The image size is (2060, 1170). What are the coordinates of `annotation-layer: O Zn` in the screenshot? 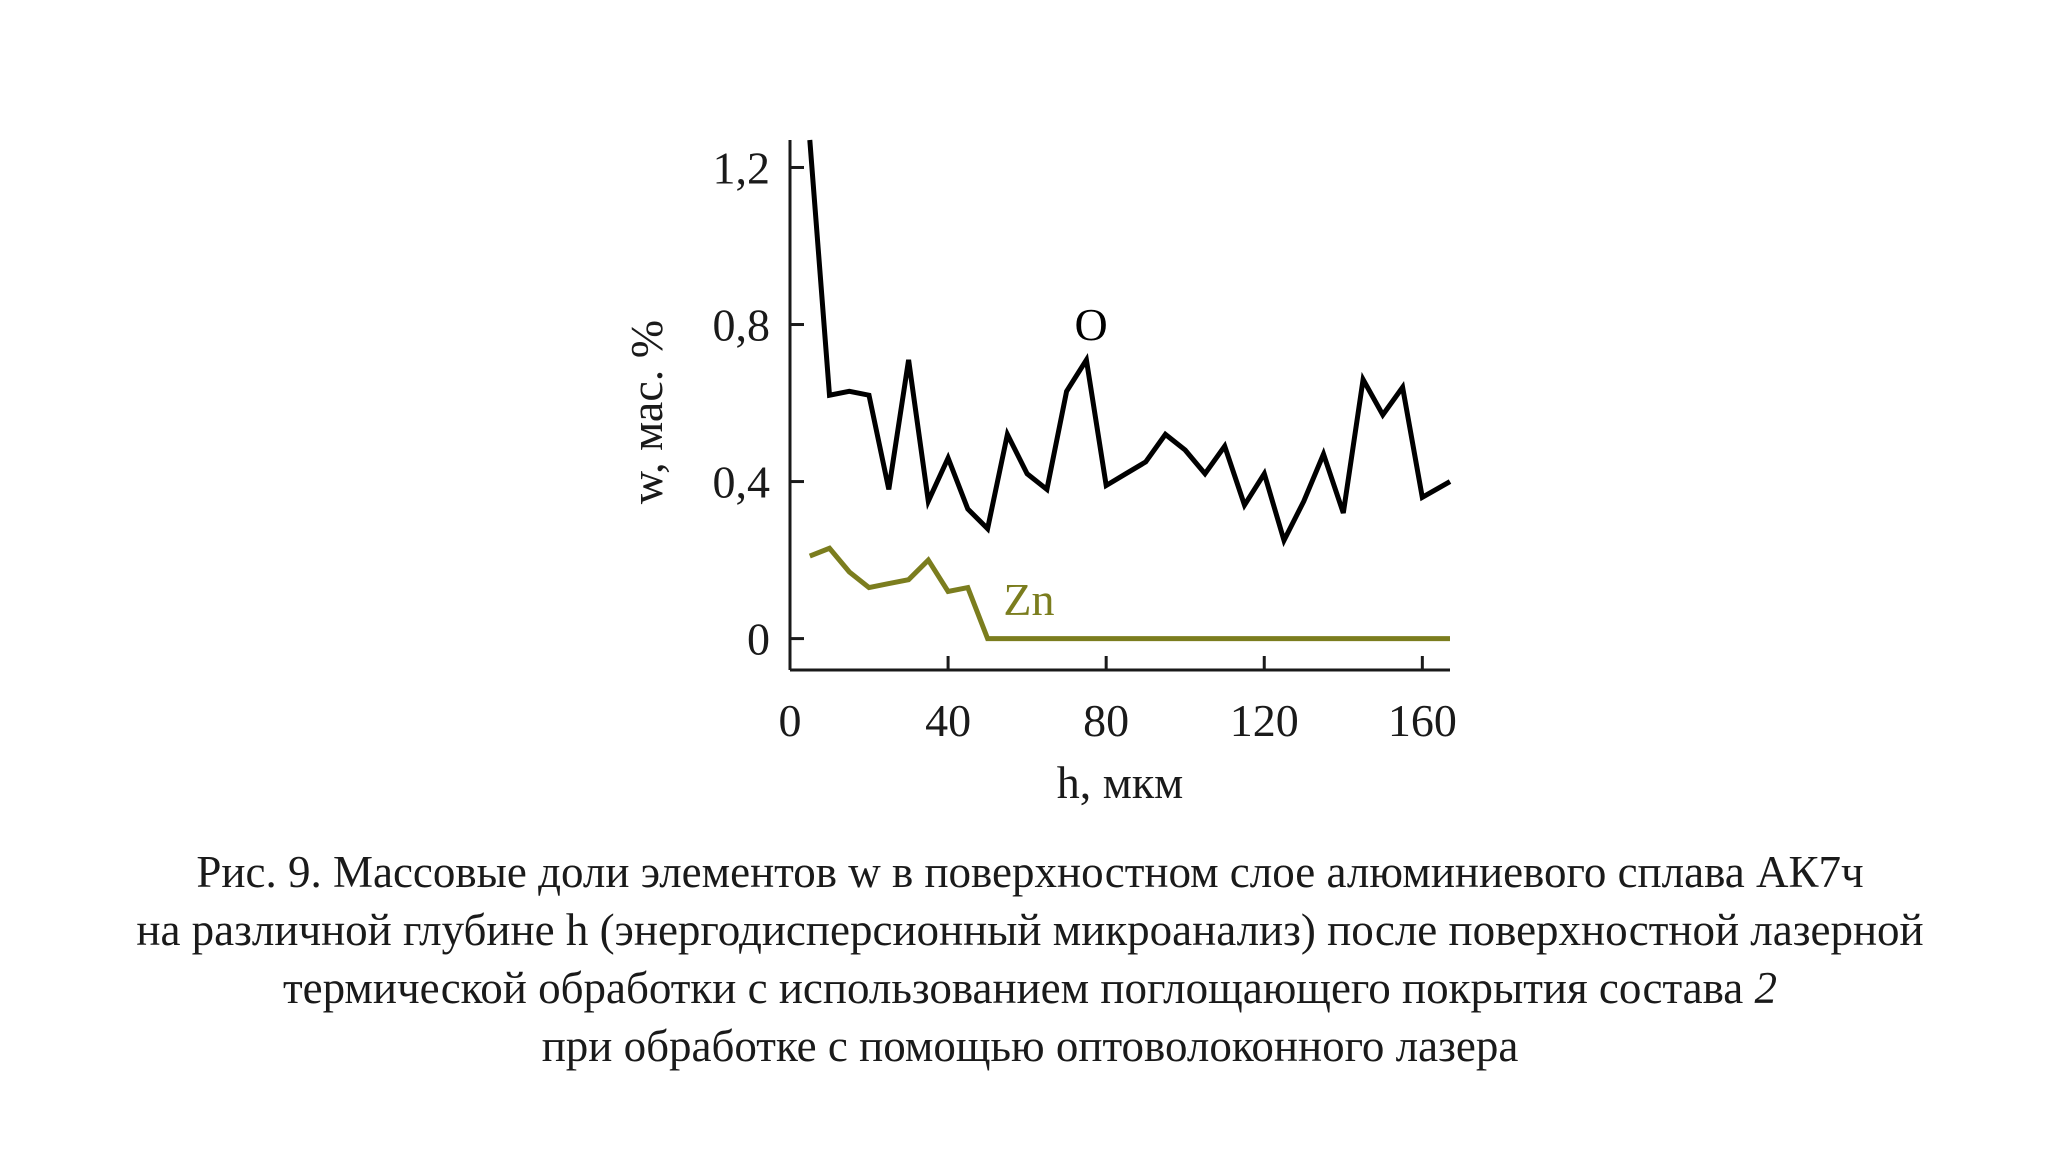 It's located at (1055, 462).